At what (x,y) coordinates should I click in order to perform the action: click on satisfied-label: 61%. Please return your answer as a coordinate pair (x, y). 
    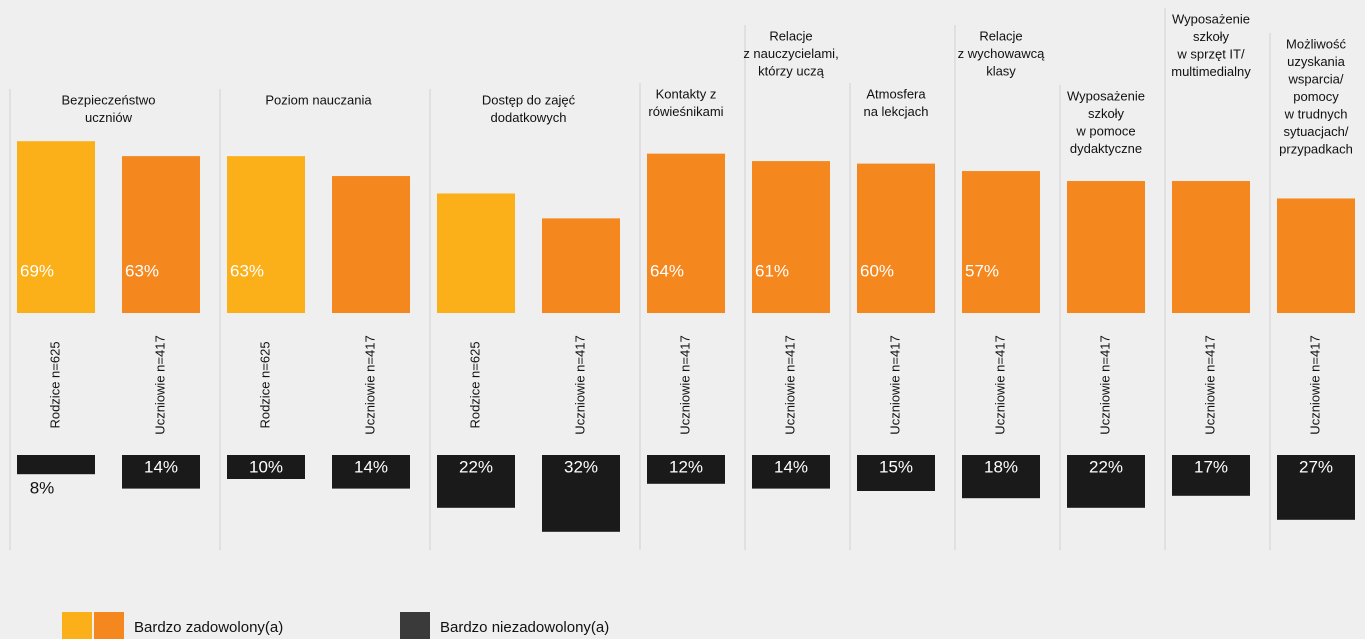
    Looking at the image, I should click on (772, 270).